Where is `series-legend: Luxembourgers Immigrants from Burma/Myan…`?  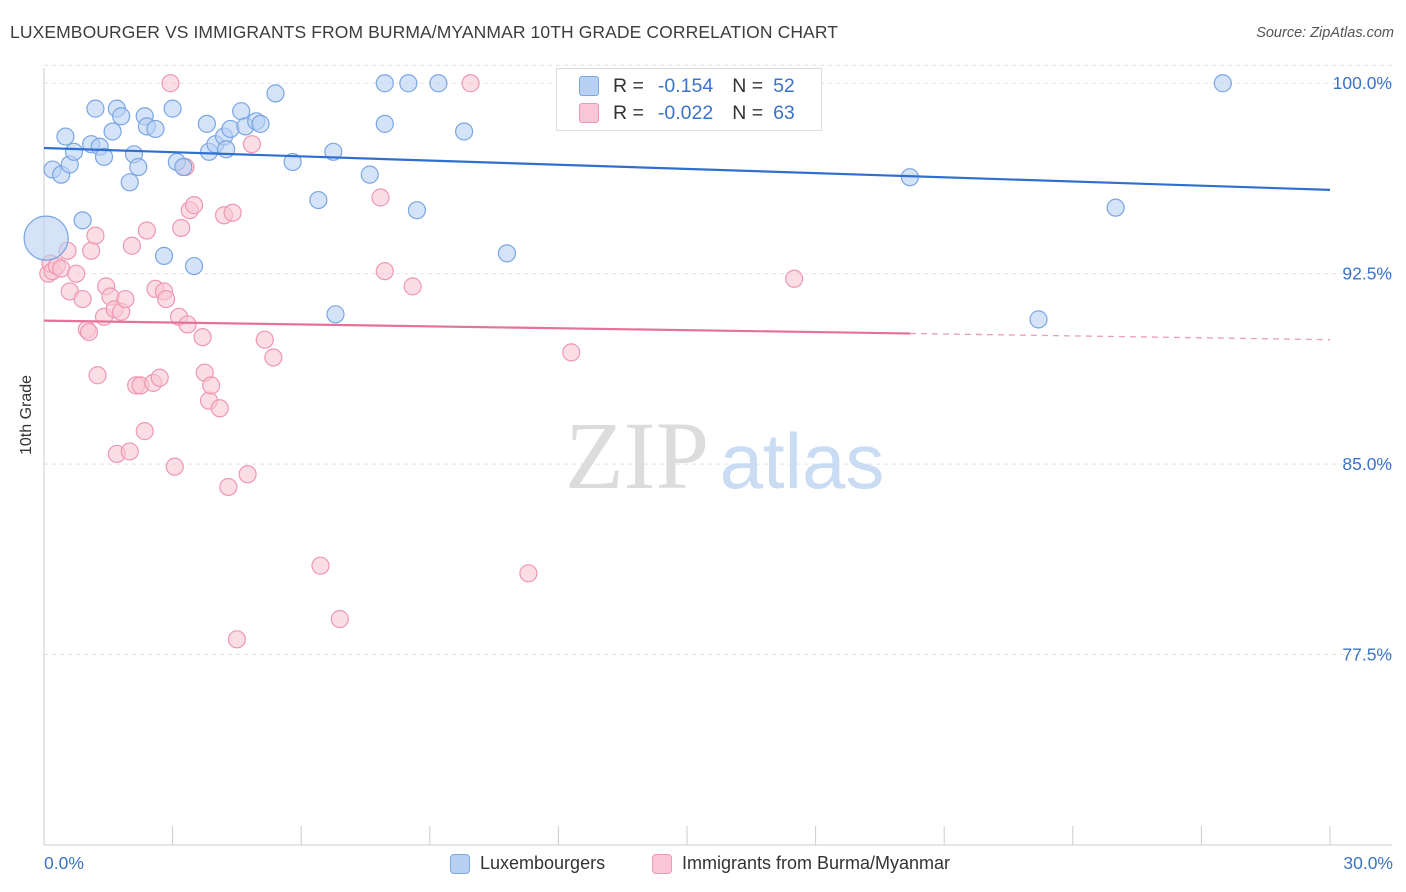 series-legend: Luxembourgers Immigrants from Burma/Myan… is located at coordinates (703, 865).